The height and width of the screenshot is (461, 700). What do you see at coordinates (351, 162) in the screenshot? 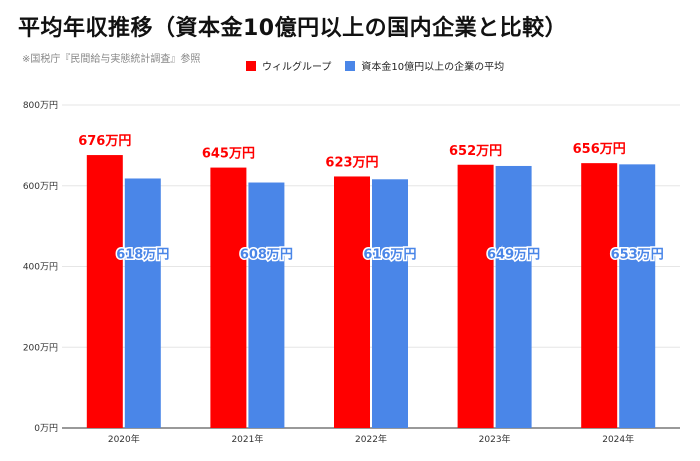
I see `data-label-series1: 623万円` at bounding box center [351, 162].